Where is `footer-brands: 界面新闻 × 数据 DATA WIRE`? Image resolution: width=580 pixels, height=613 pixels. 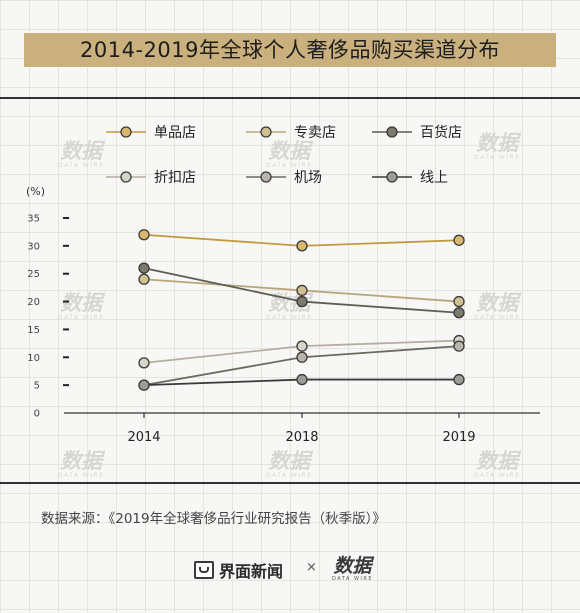
footer-brands: 界面新闻 × 数据 DATA WIRE is located at coordinates (290, 570).